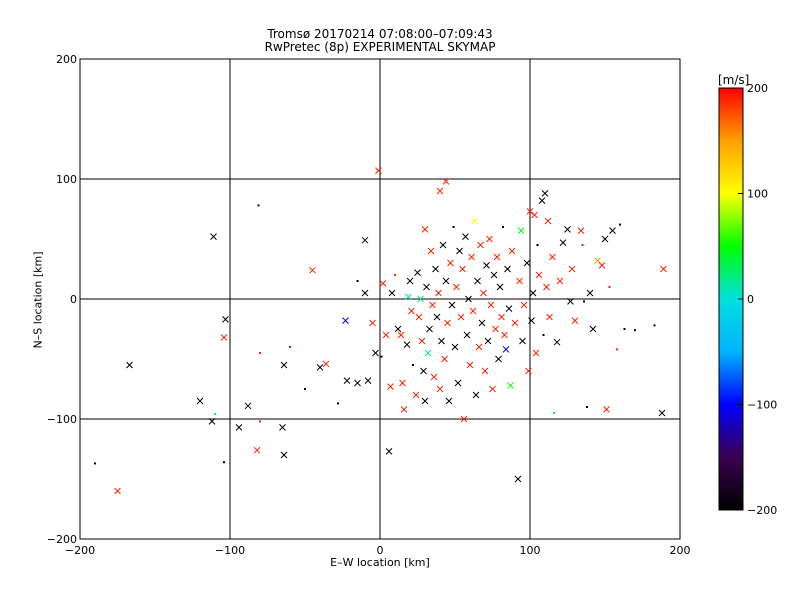 The image size is (800, 600). Describe the element at coordinates (66, 179) in the screenshot. I see `y-tick-label: 100` at that location.